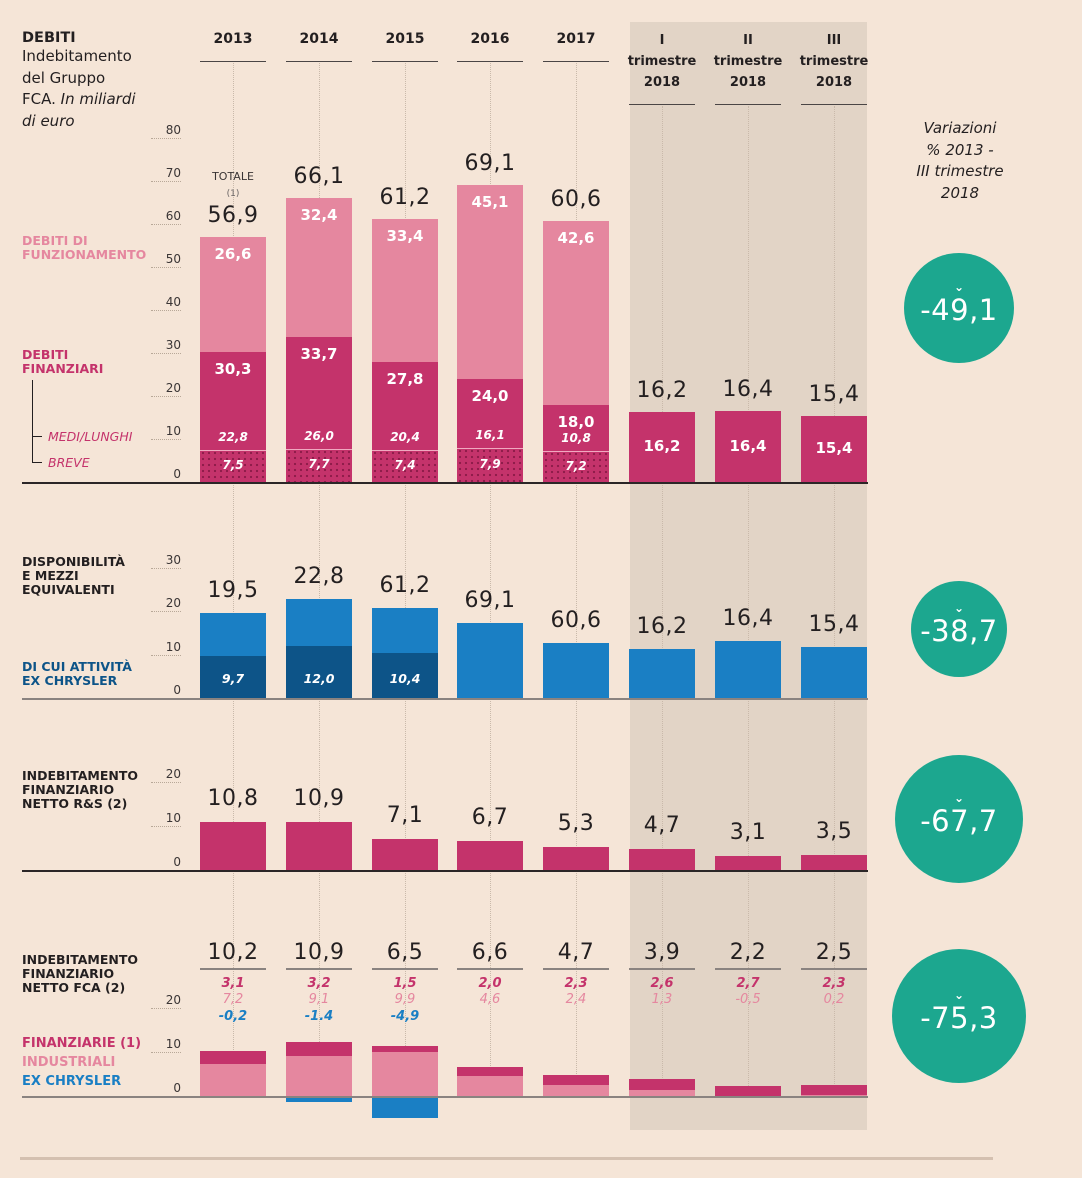 The image size is (1082, 1178). Describe the element at coordinates (490, 435) in the screenshot. I see `data-label-medi-lunghi: 16,1` at that location.